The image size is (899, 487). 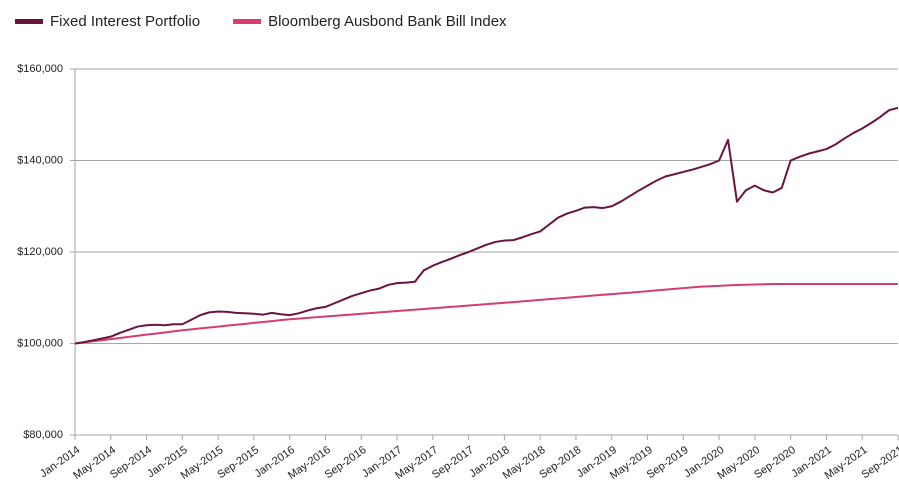 What do you see at coordinates (43, 435) in the screenshot?
I see `y-tick-label: $80,000` at bounding box center [43, 435].